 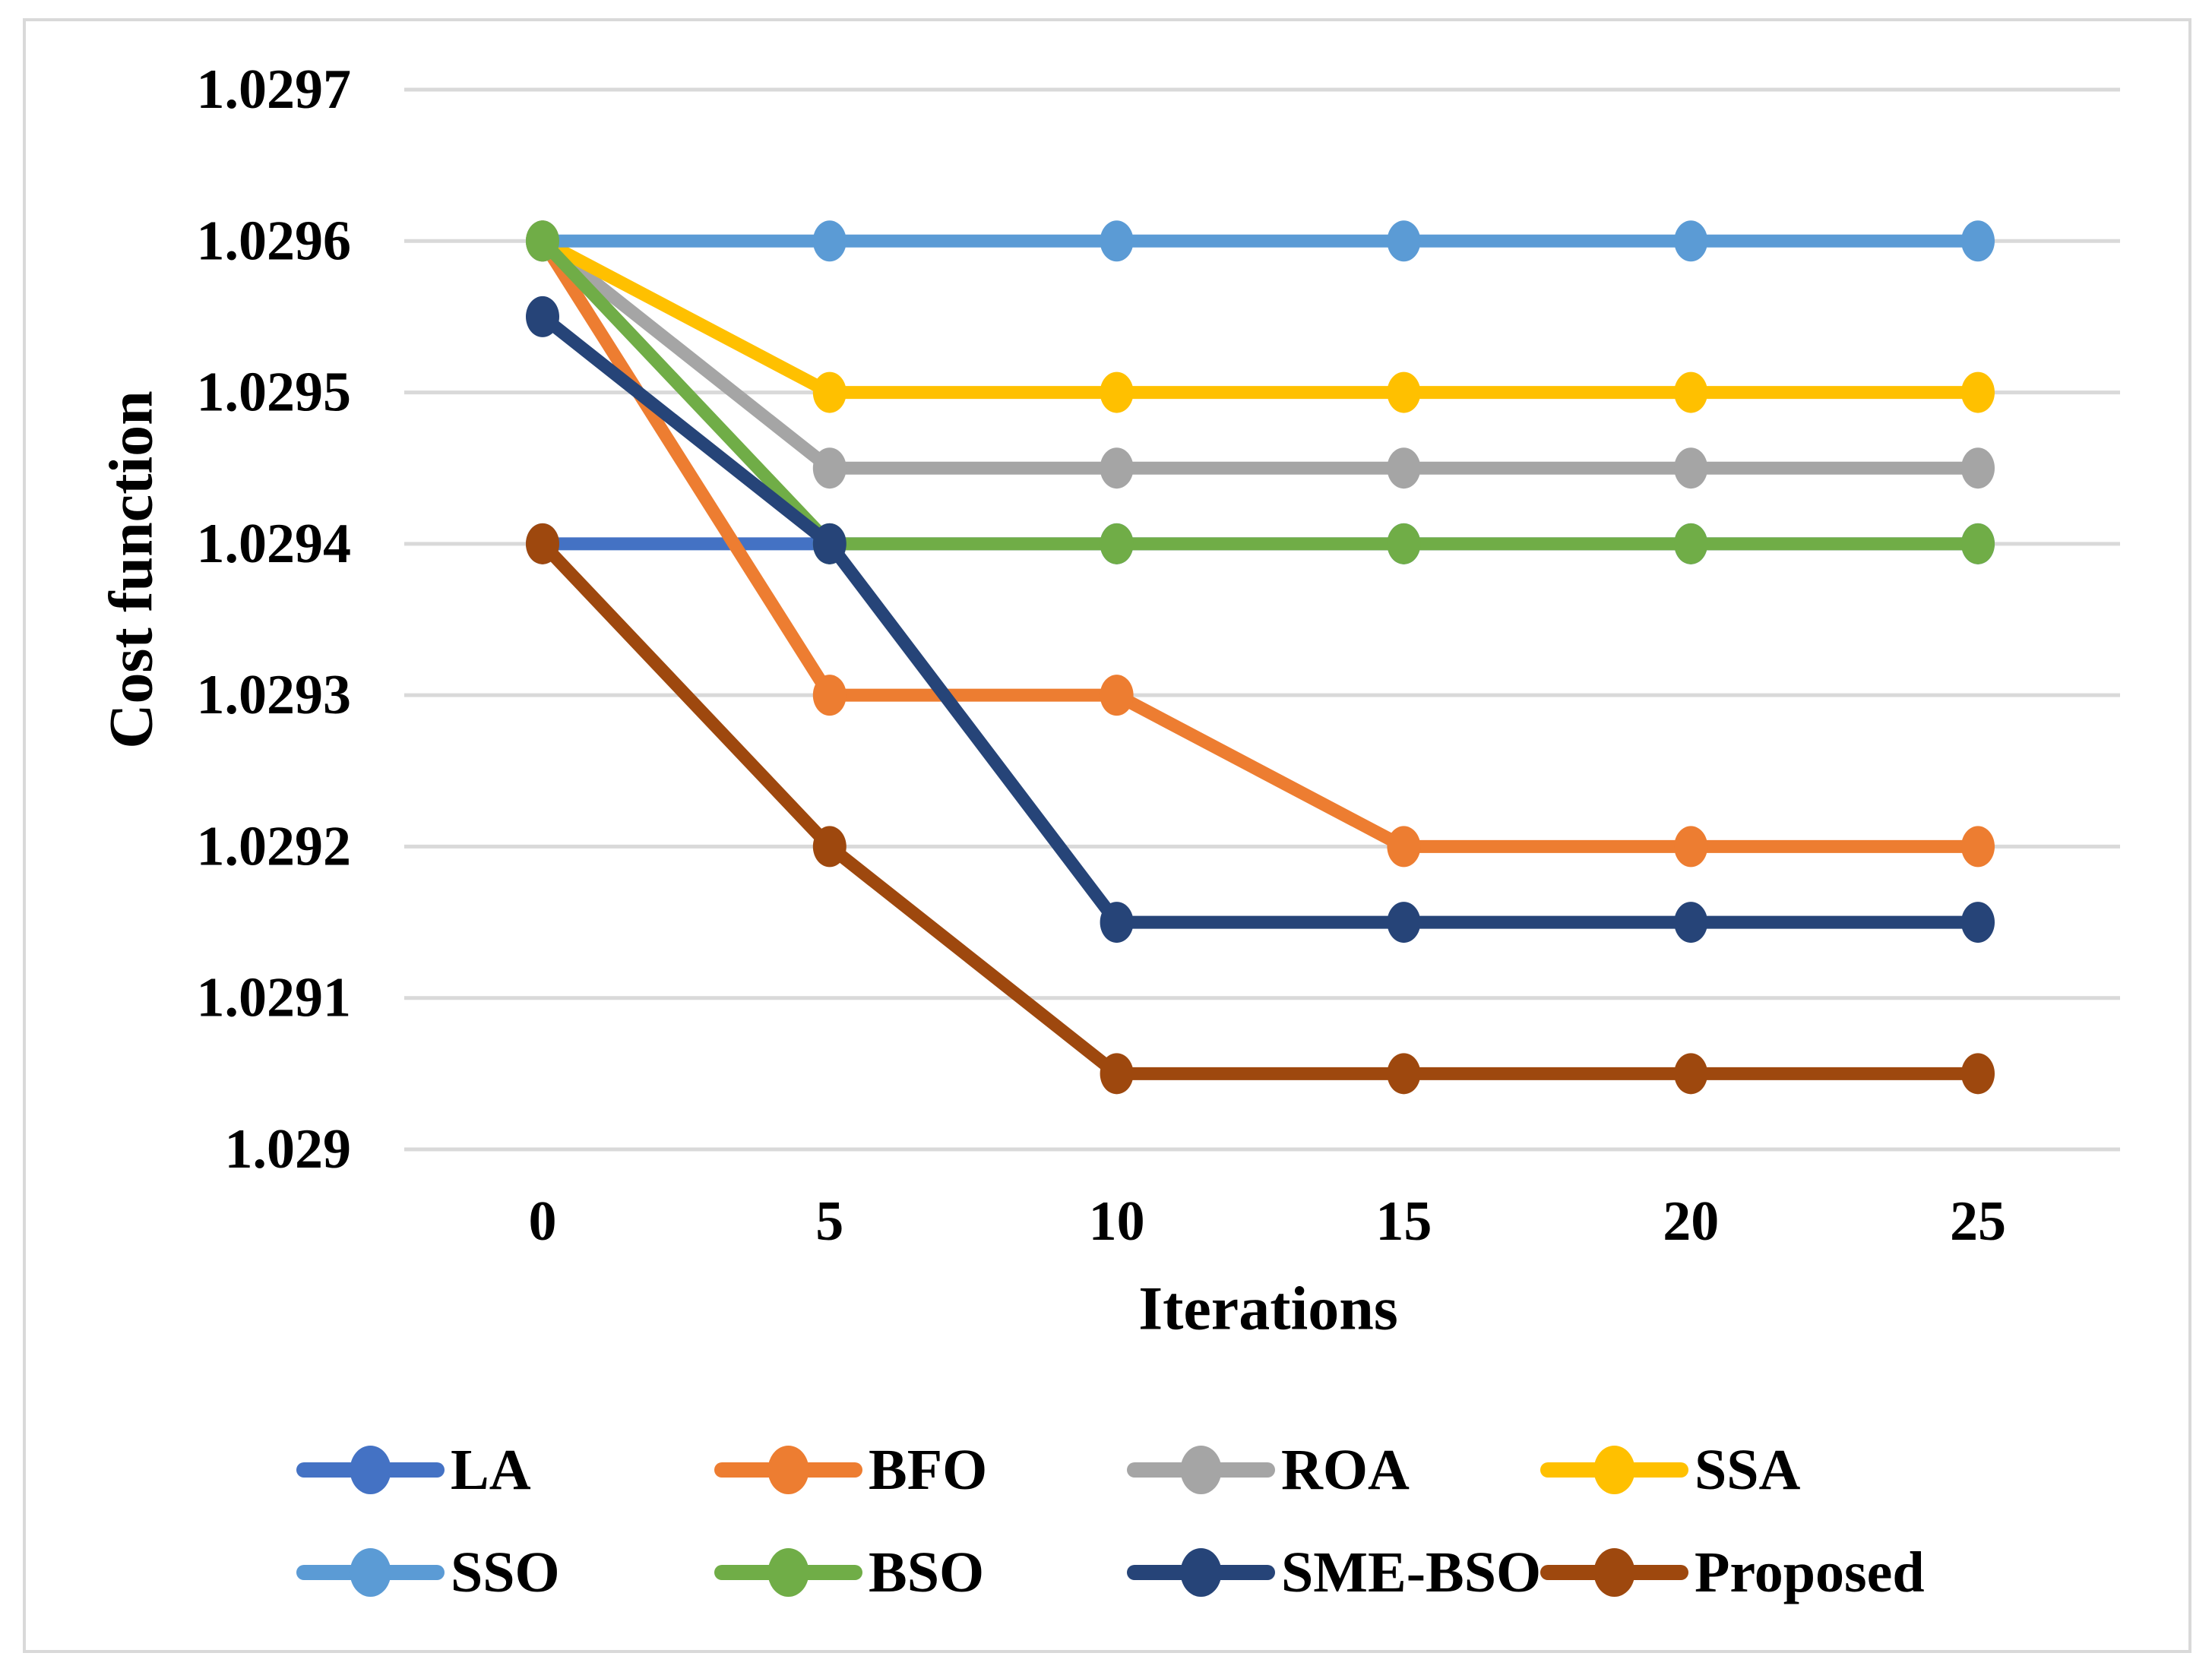 I want to click on legend-label-bfo: BFO, so click(x=928, y=1470).